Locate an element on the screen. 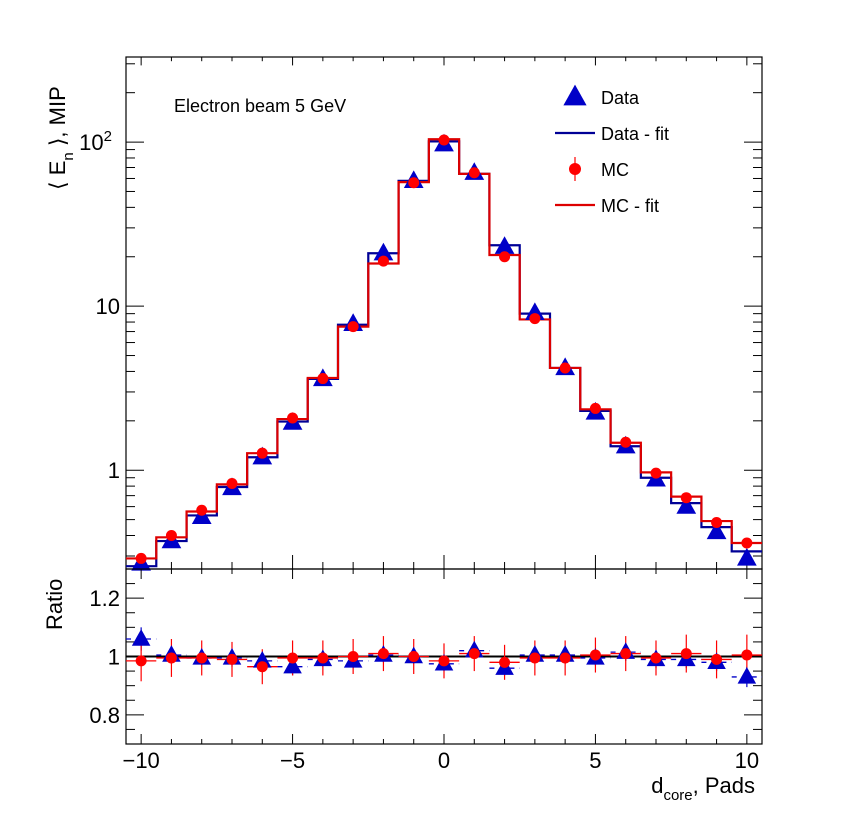  main-y-axis-title: ⟨ En ⟩, MIP is located at coordinates (61, 138).